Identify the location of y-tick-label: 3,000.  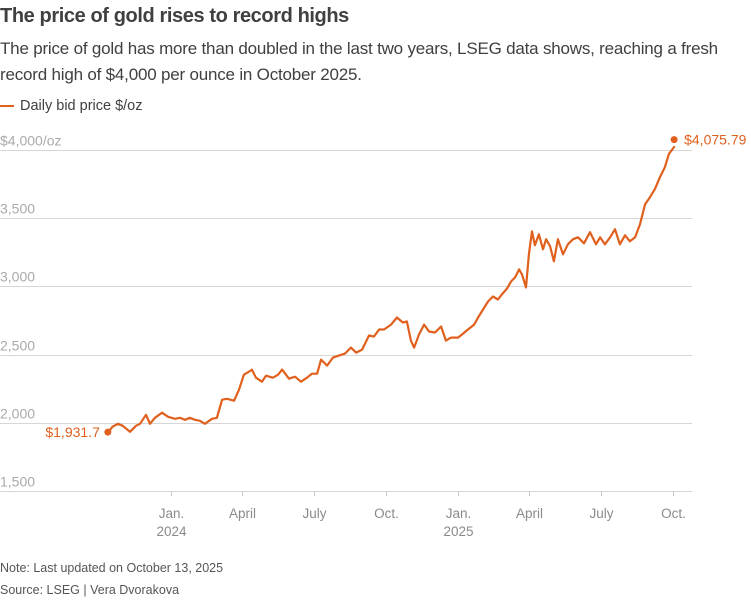
(17, 277).